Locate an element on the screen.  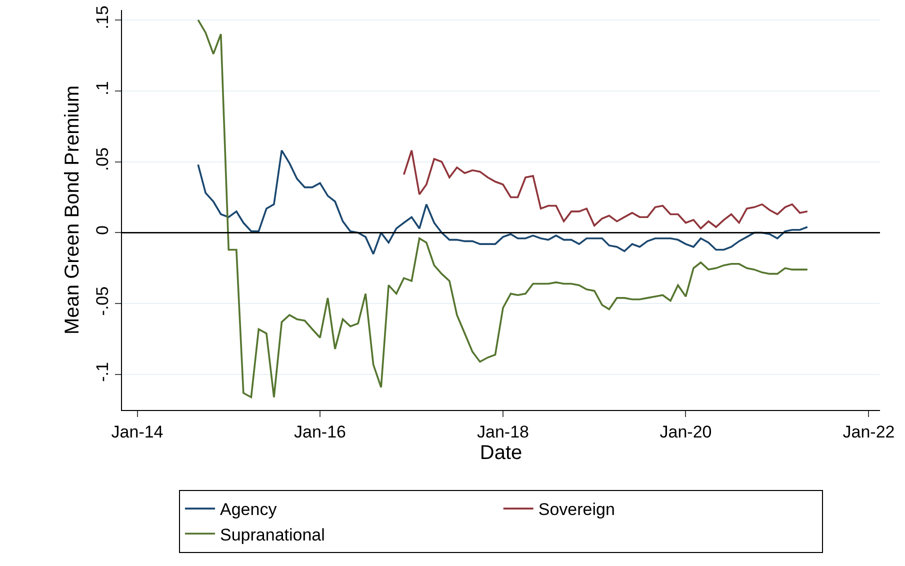
x-tick-label: Jan-16 is located at coordinates (320, 432).